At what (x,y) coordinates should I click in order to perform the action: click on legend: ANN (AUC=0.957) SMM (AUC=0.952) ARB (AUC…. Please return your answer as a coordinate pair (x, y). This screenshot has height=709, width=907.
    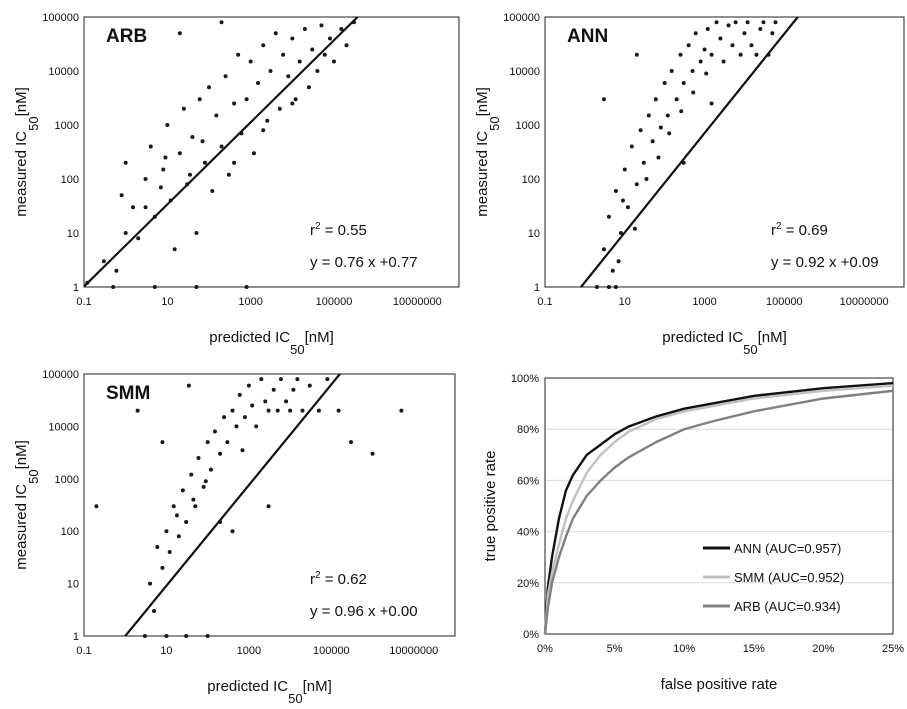
    Looking at the image, I should click on (773, 577).